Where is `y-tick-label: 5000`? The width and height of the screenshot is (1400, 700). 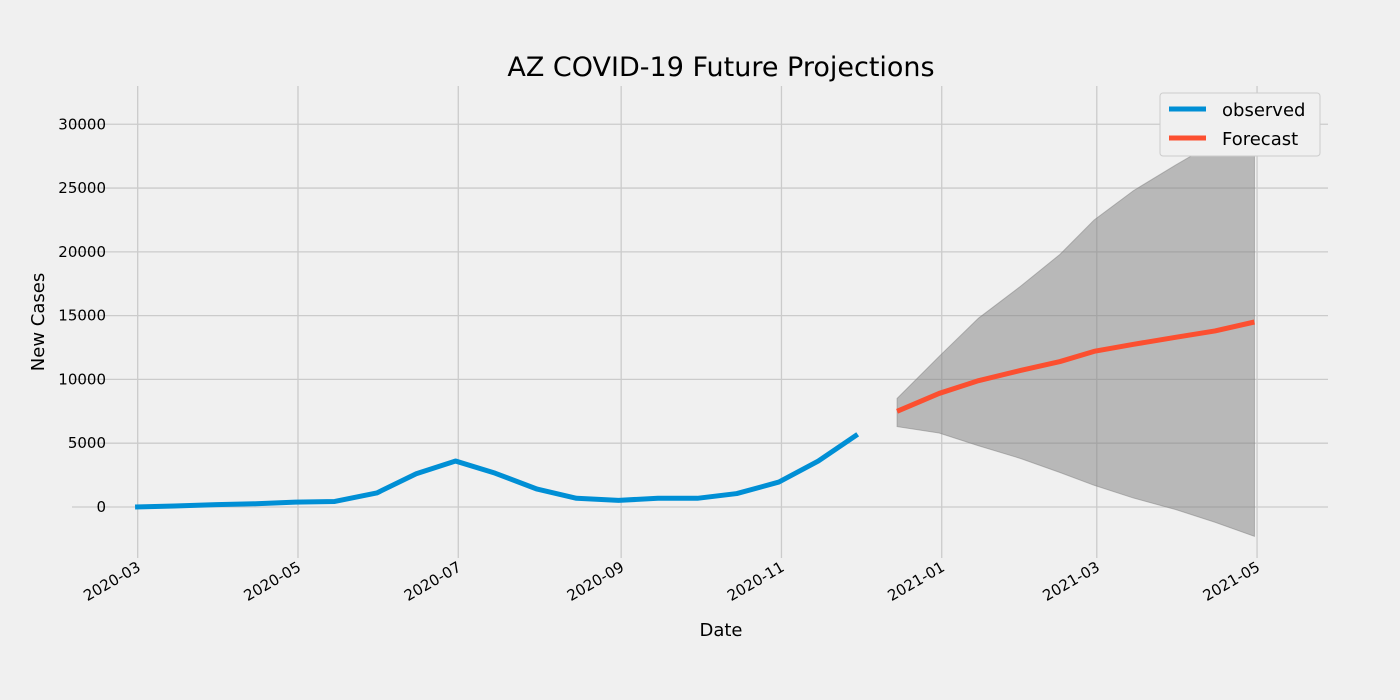 y-tick-label: 5000 is located at coordinates (87, 443).